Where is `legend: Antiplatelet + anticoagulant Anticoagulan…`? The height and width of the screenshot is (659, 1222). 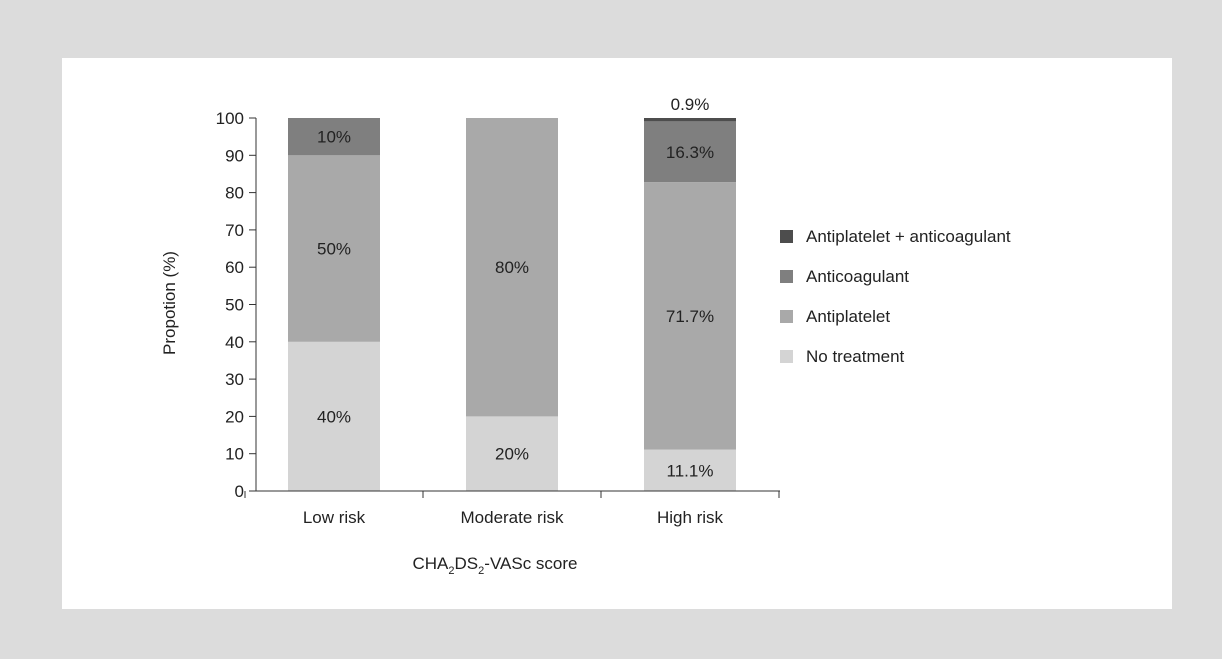
legend: Antiplatelet + anticoagulant Anticoagulan… is located at coordinates (895, 296).